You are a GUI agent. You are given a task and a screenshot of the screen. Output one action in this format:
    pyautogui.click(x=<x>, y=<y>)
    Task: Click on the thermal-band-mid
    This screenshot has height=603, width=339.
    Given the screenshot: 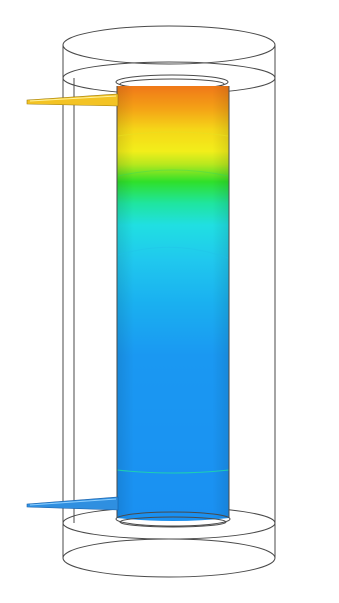 What is the action you would take?
    pyautogui.click(x=173, y=173)
    